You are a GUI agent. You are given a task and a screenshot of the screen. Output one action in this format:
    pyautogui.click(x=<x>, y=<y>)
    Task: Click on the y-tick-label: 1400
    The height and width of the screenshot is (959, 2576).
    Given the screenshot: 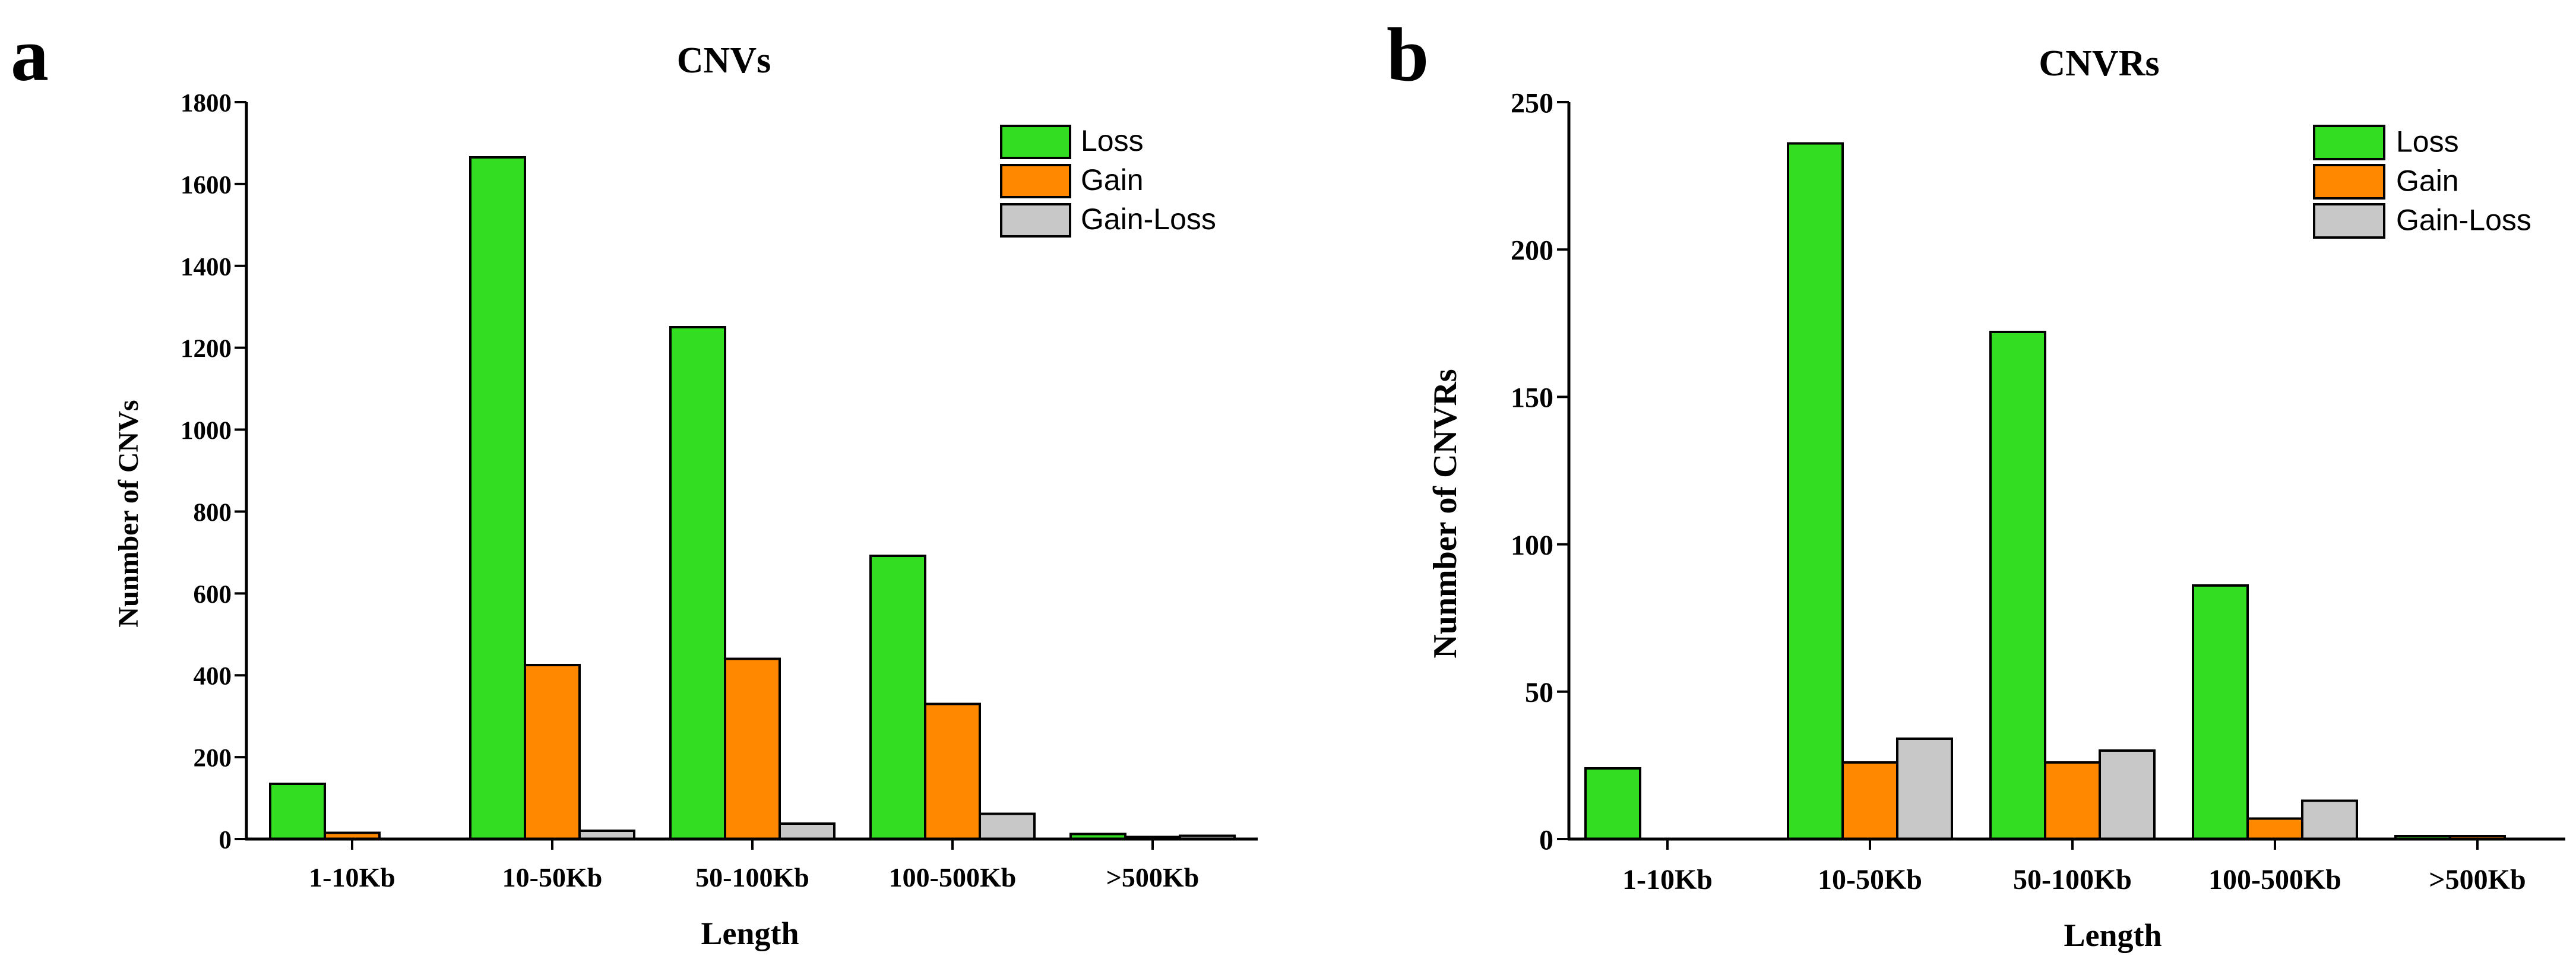 What is the action you would take?
    pyautogui.click(x=206, y=267)
    